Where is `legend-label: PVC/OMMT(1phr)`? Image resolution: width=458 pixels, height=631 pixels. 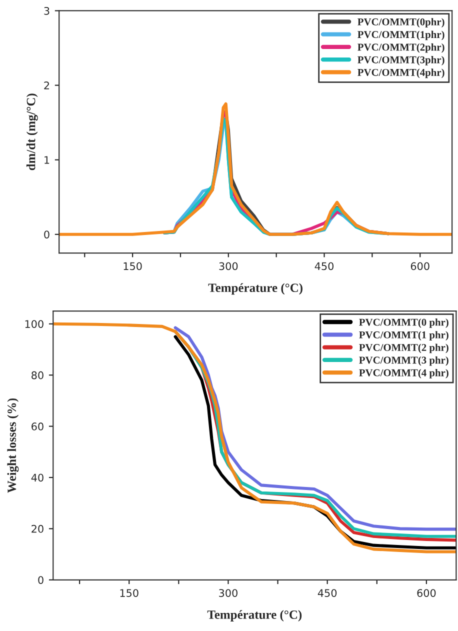 legend-label: PVC/OMMT(1phr) is located at coordinates (401, 35).